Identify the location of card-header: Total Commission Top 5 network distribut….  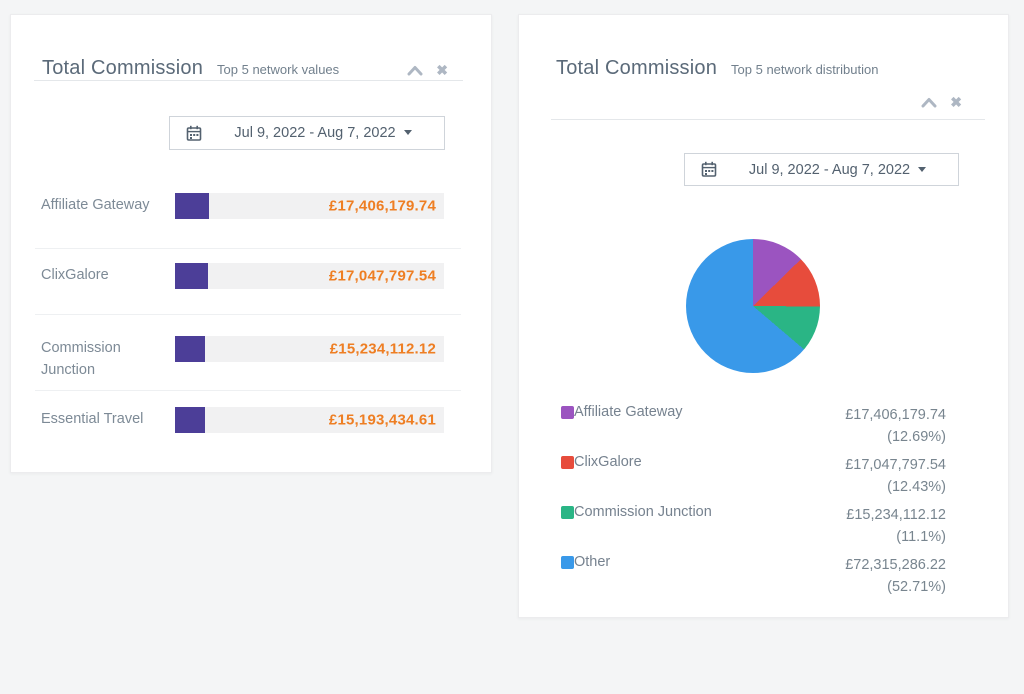
(717, 68).